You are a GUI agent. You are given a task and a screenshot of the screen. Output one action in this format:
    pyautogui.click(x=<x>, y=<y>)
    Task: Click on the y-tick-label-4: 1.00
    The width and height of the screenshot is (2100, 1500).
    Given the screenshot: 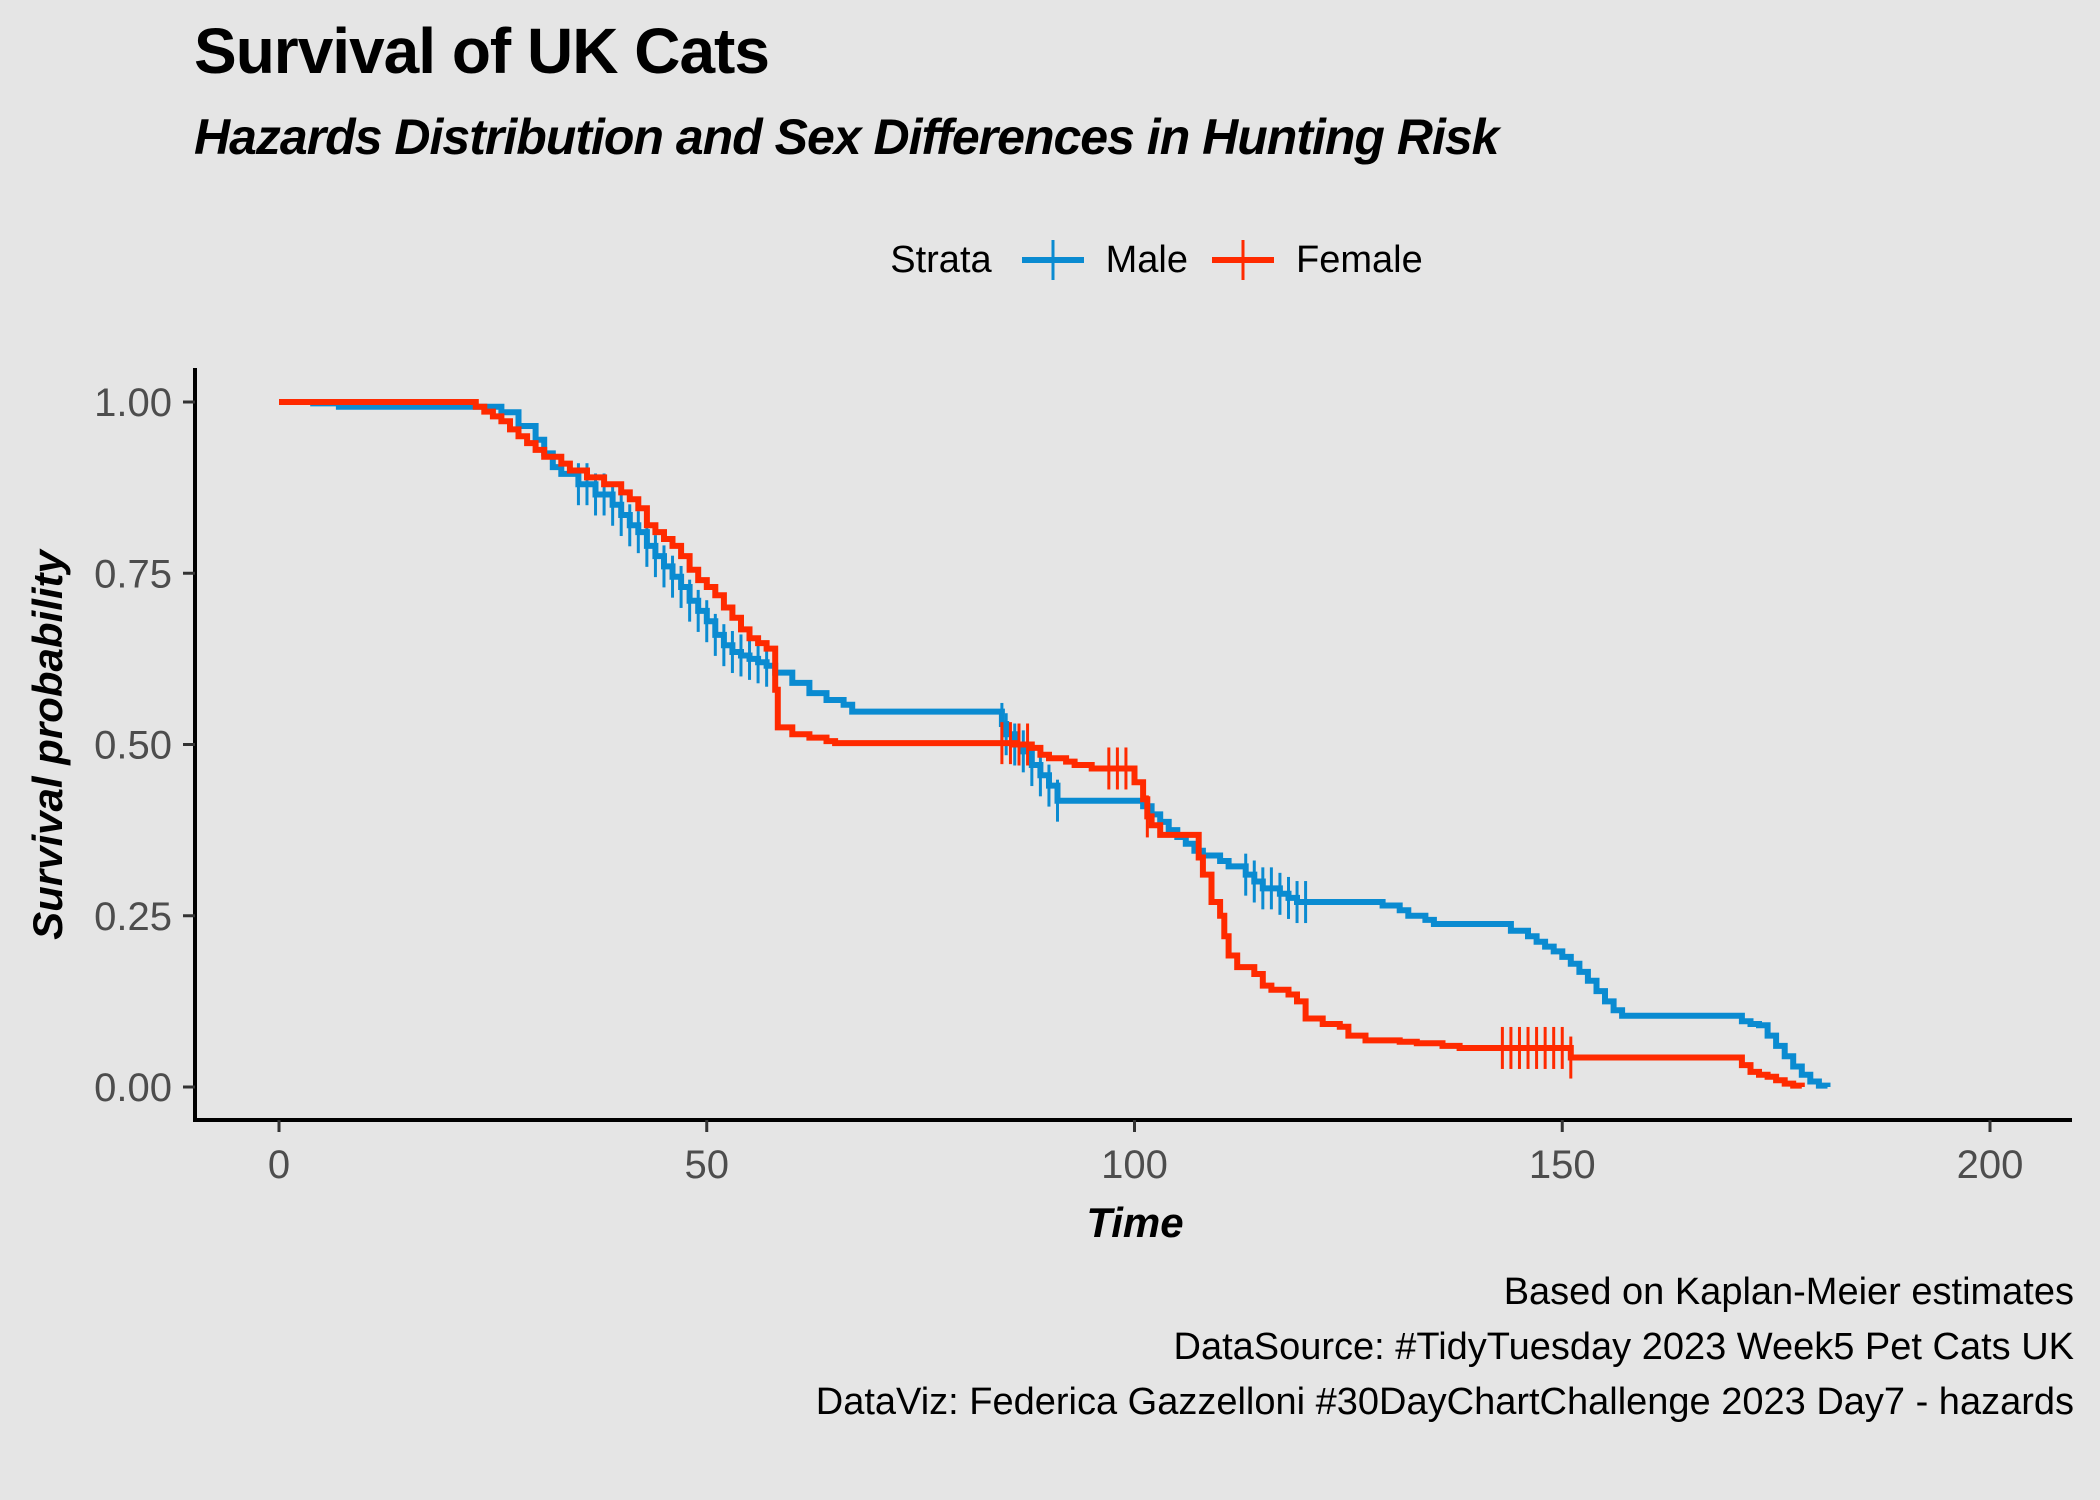 What is the action you would take?
    pyautogui.click(x=133, y=403)
    